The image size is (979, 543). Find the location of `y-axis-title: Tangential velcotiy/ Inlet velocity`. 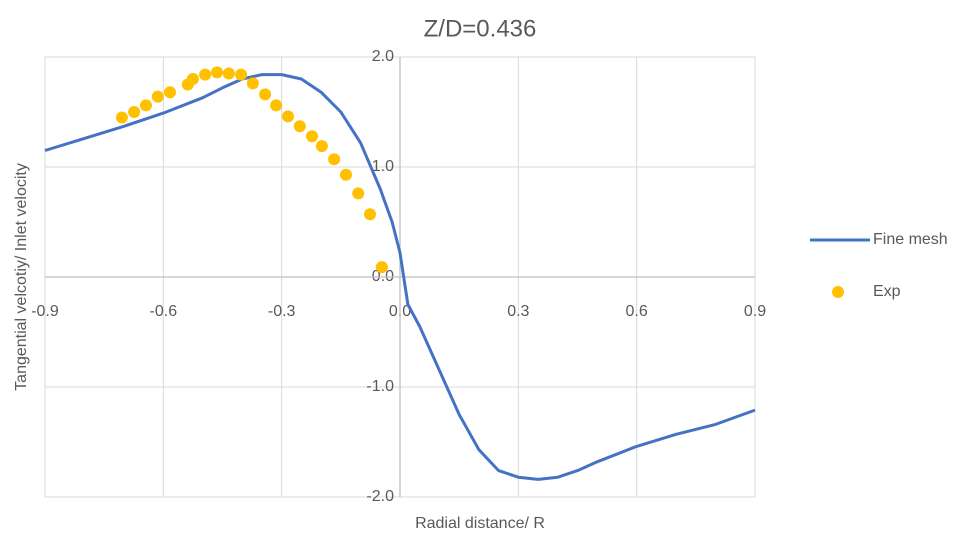

y-axis-title: Tangential velcotiy/ Inlet velocity is located at coordinates (21, 277).